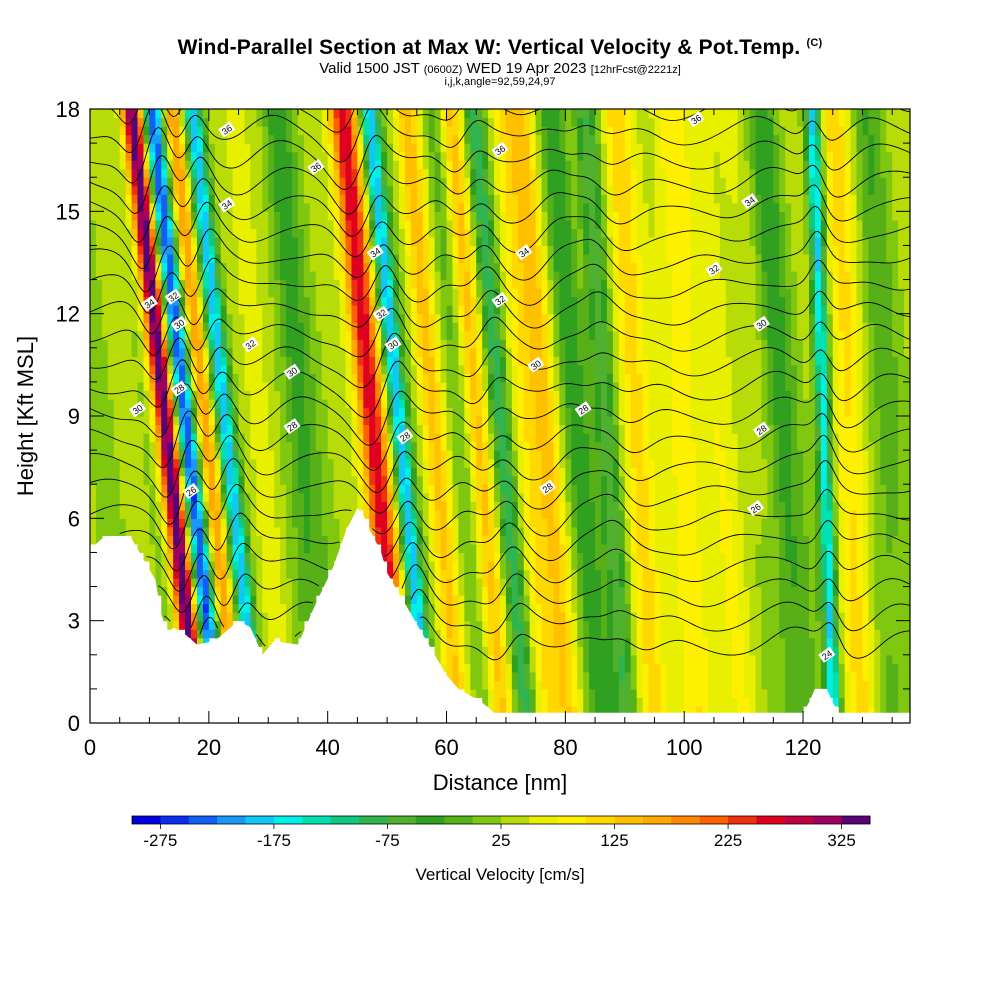 This screenshot has width=1000, height=1000. What do you see at coordinates (443, 70) in the screenshot?
I see `valid-utc: (0600Z)` at bounding box center [443, 70].